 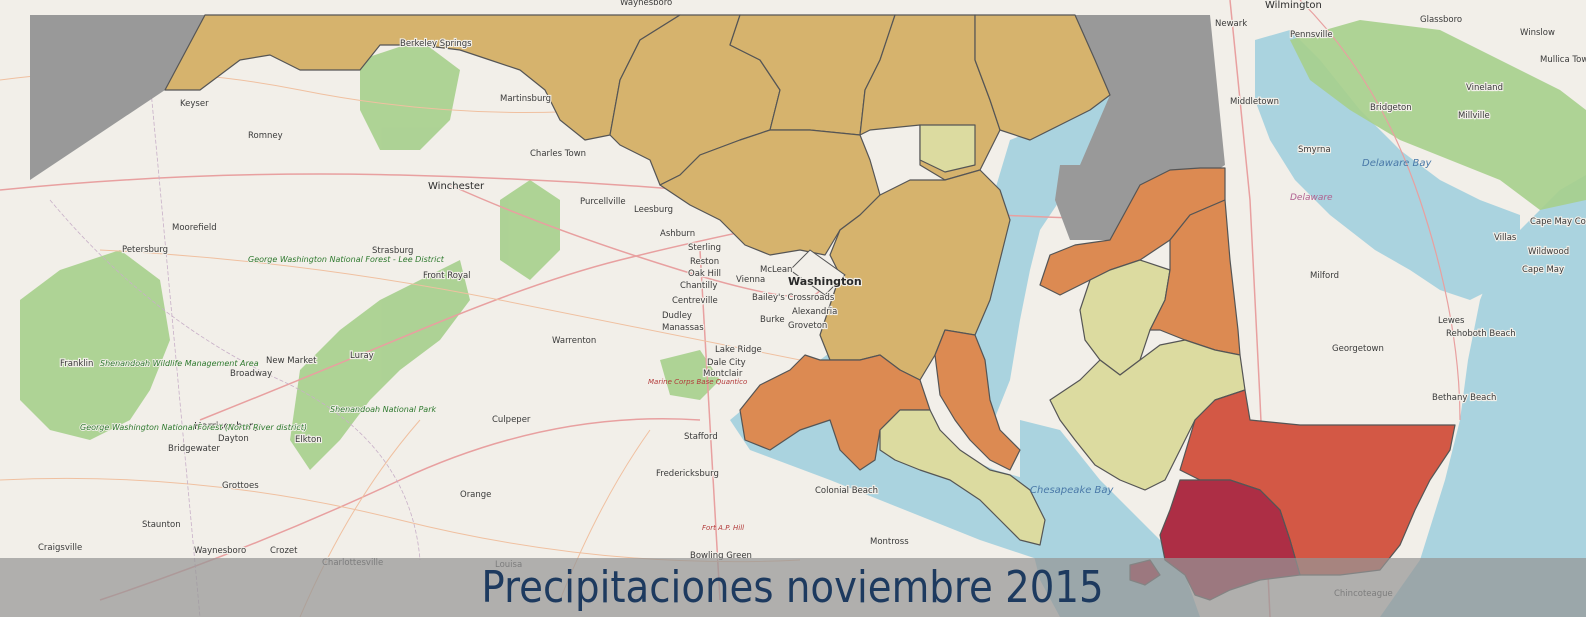 What do you see at coordinates (1563, 60) in the screenshot?
I see `place-label: Mullica Township` at bounding box center [1563, 60].